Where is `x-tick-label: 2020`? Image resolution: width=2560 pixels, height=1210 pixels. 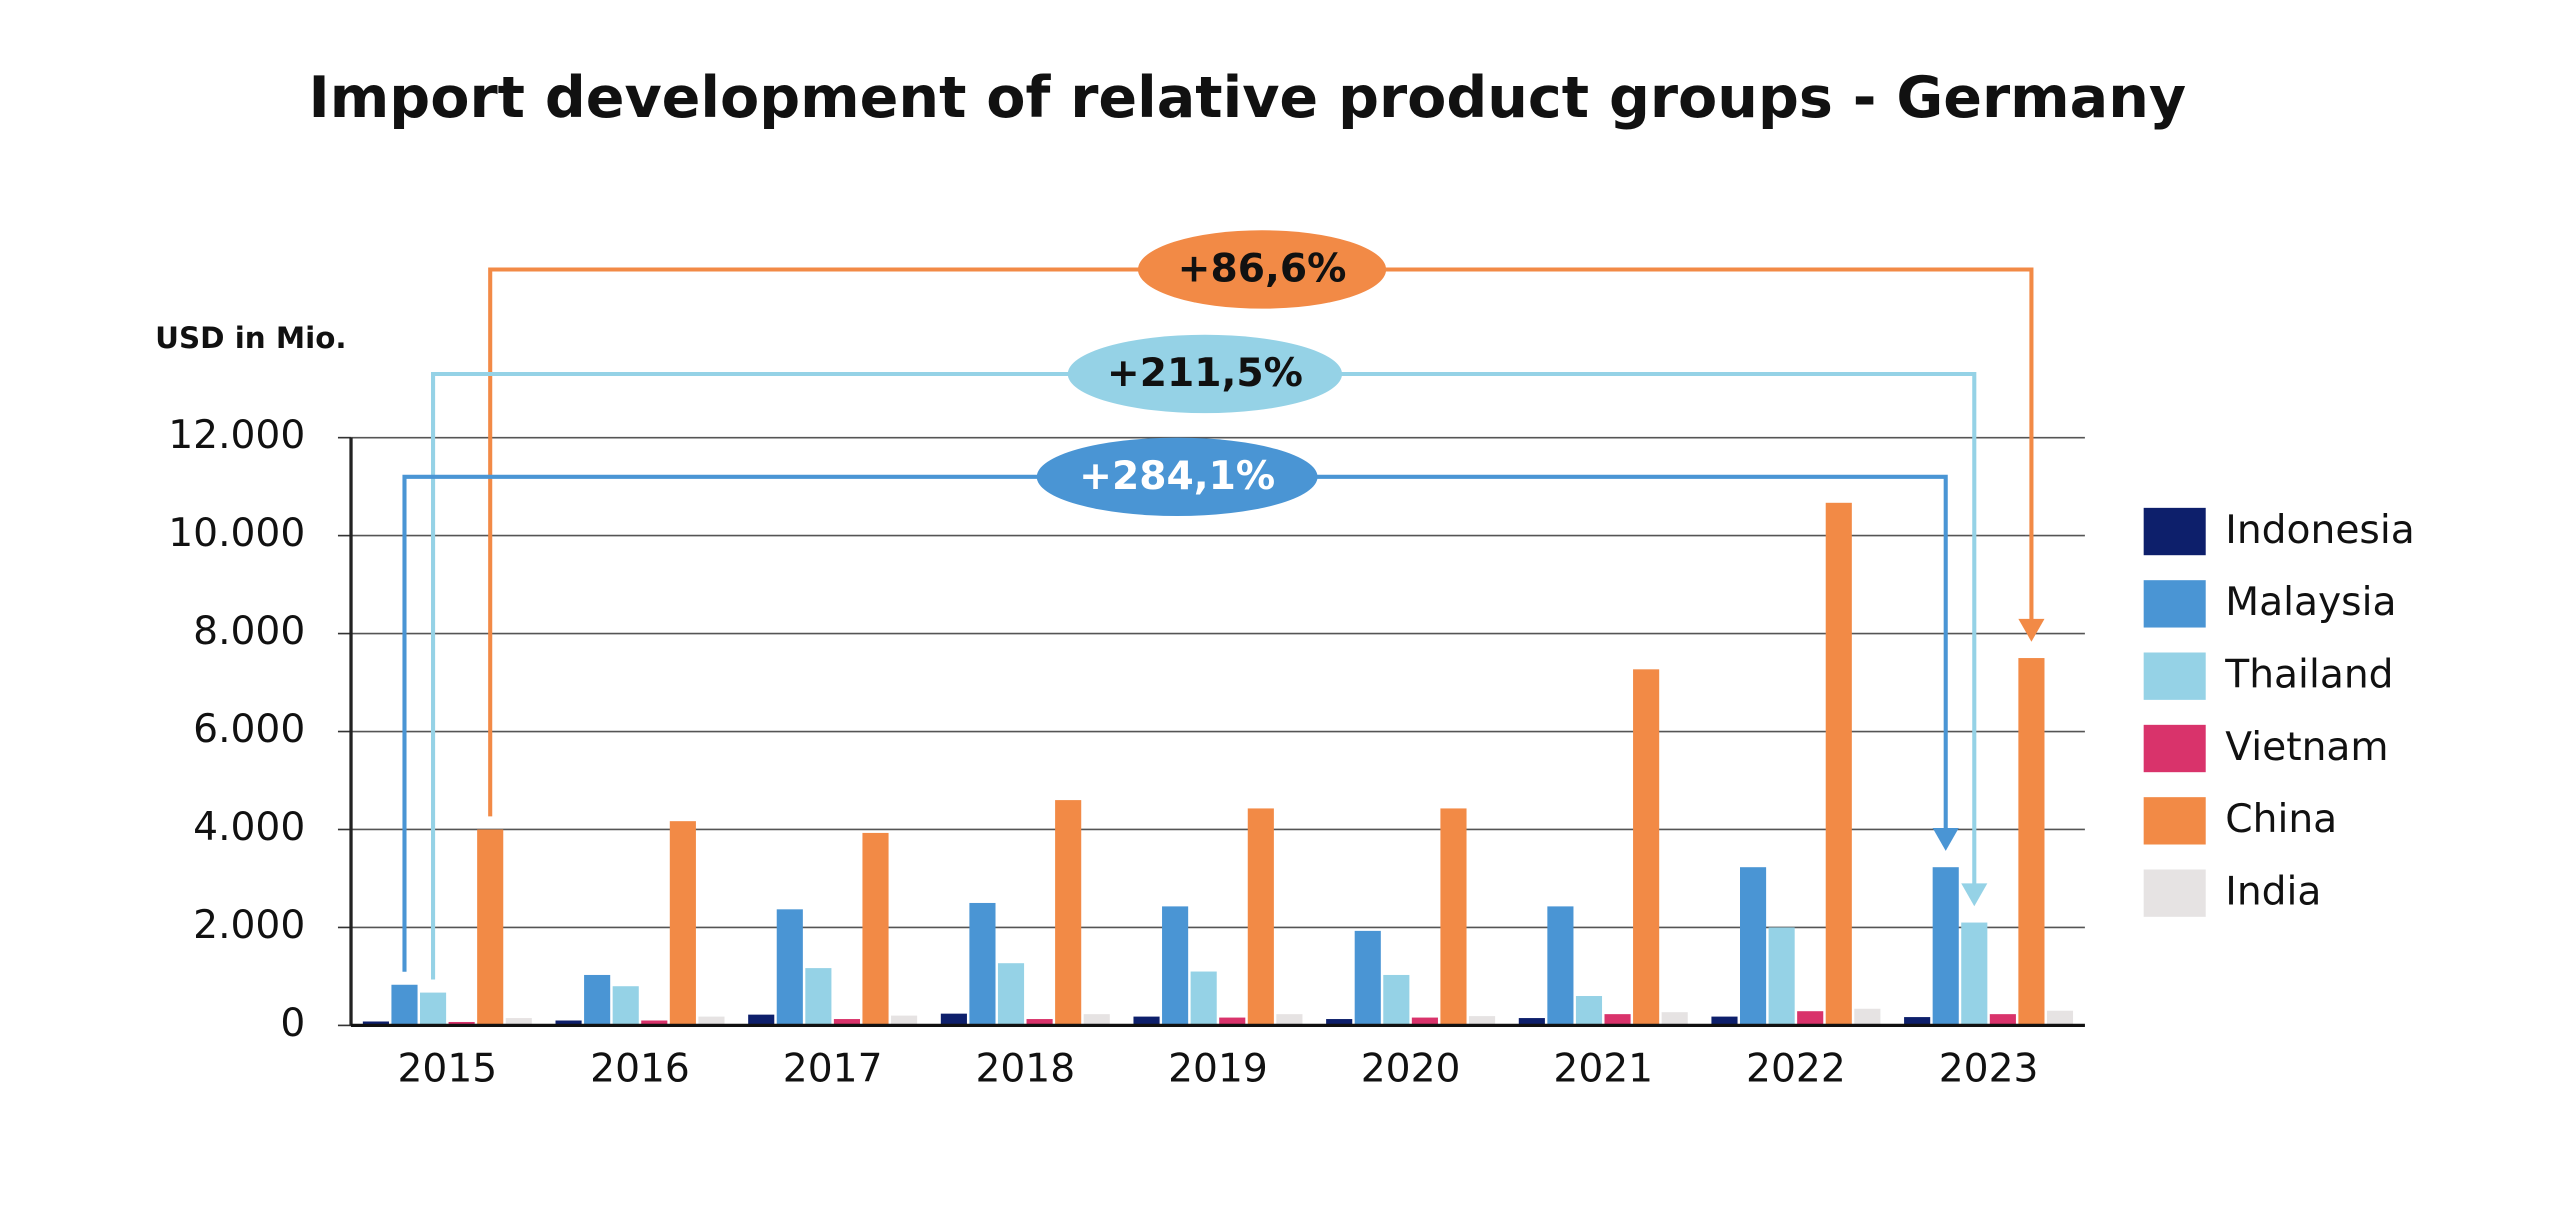
x-tick-label: 2020 is located at coordinates (1411, 1069).